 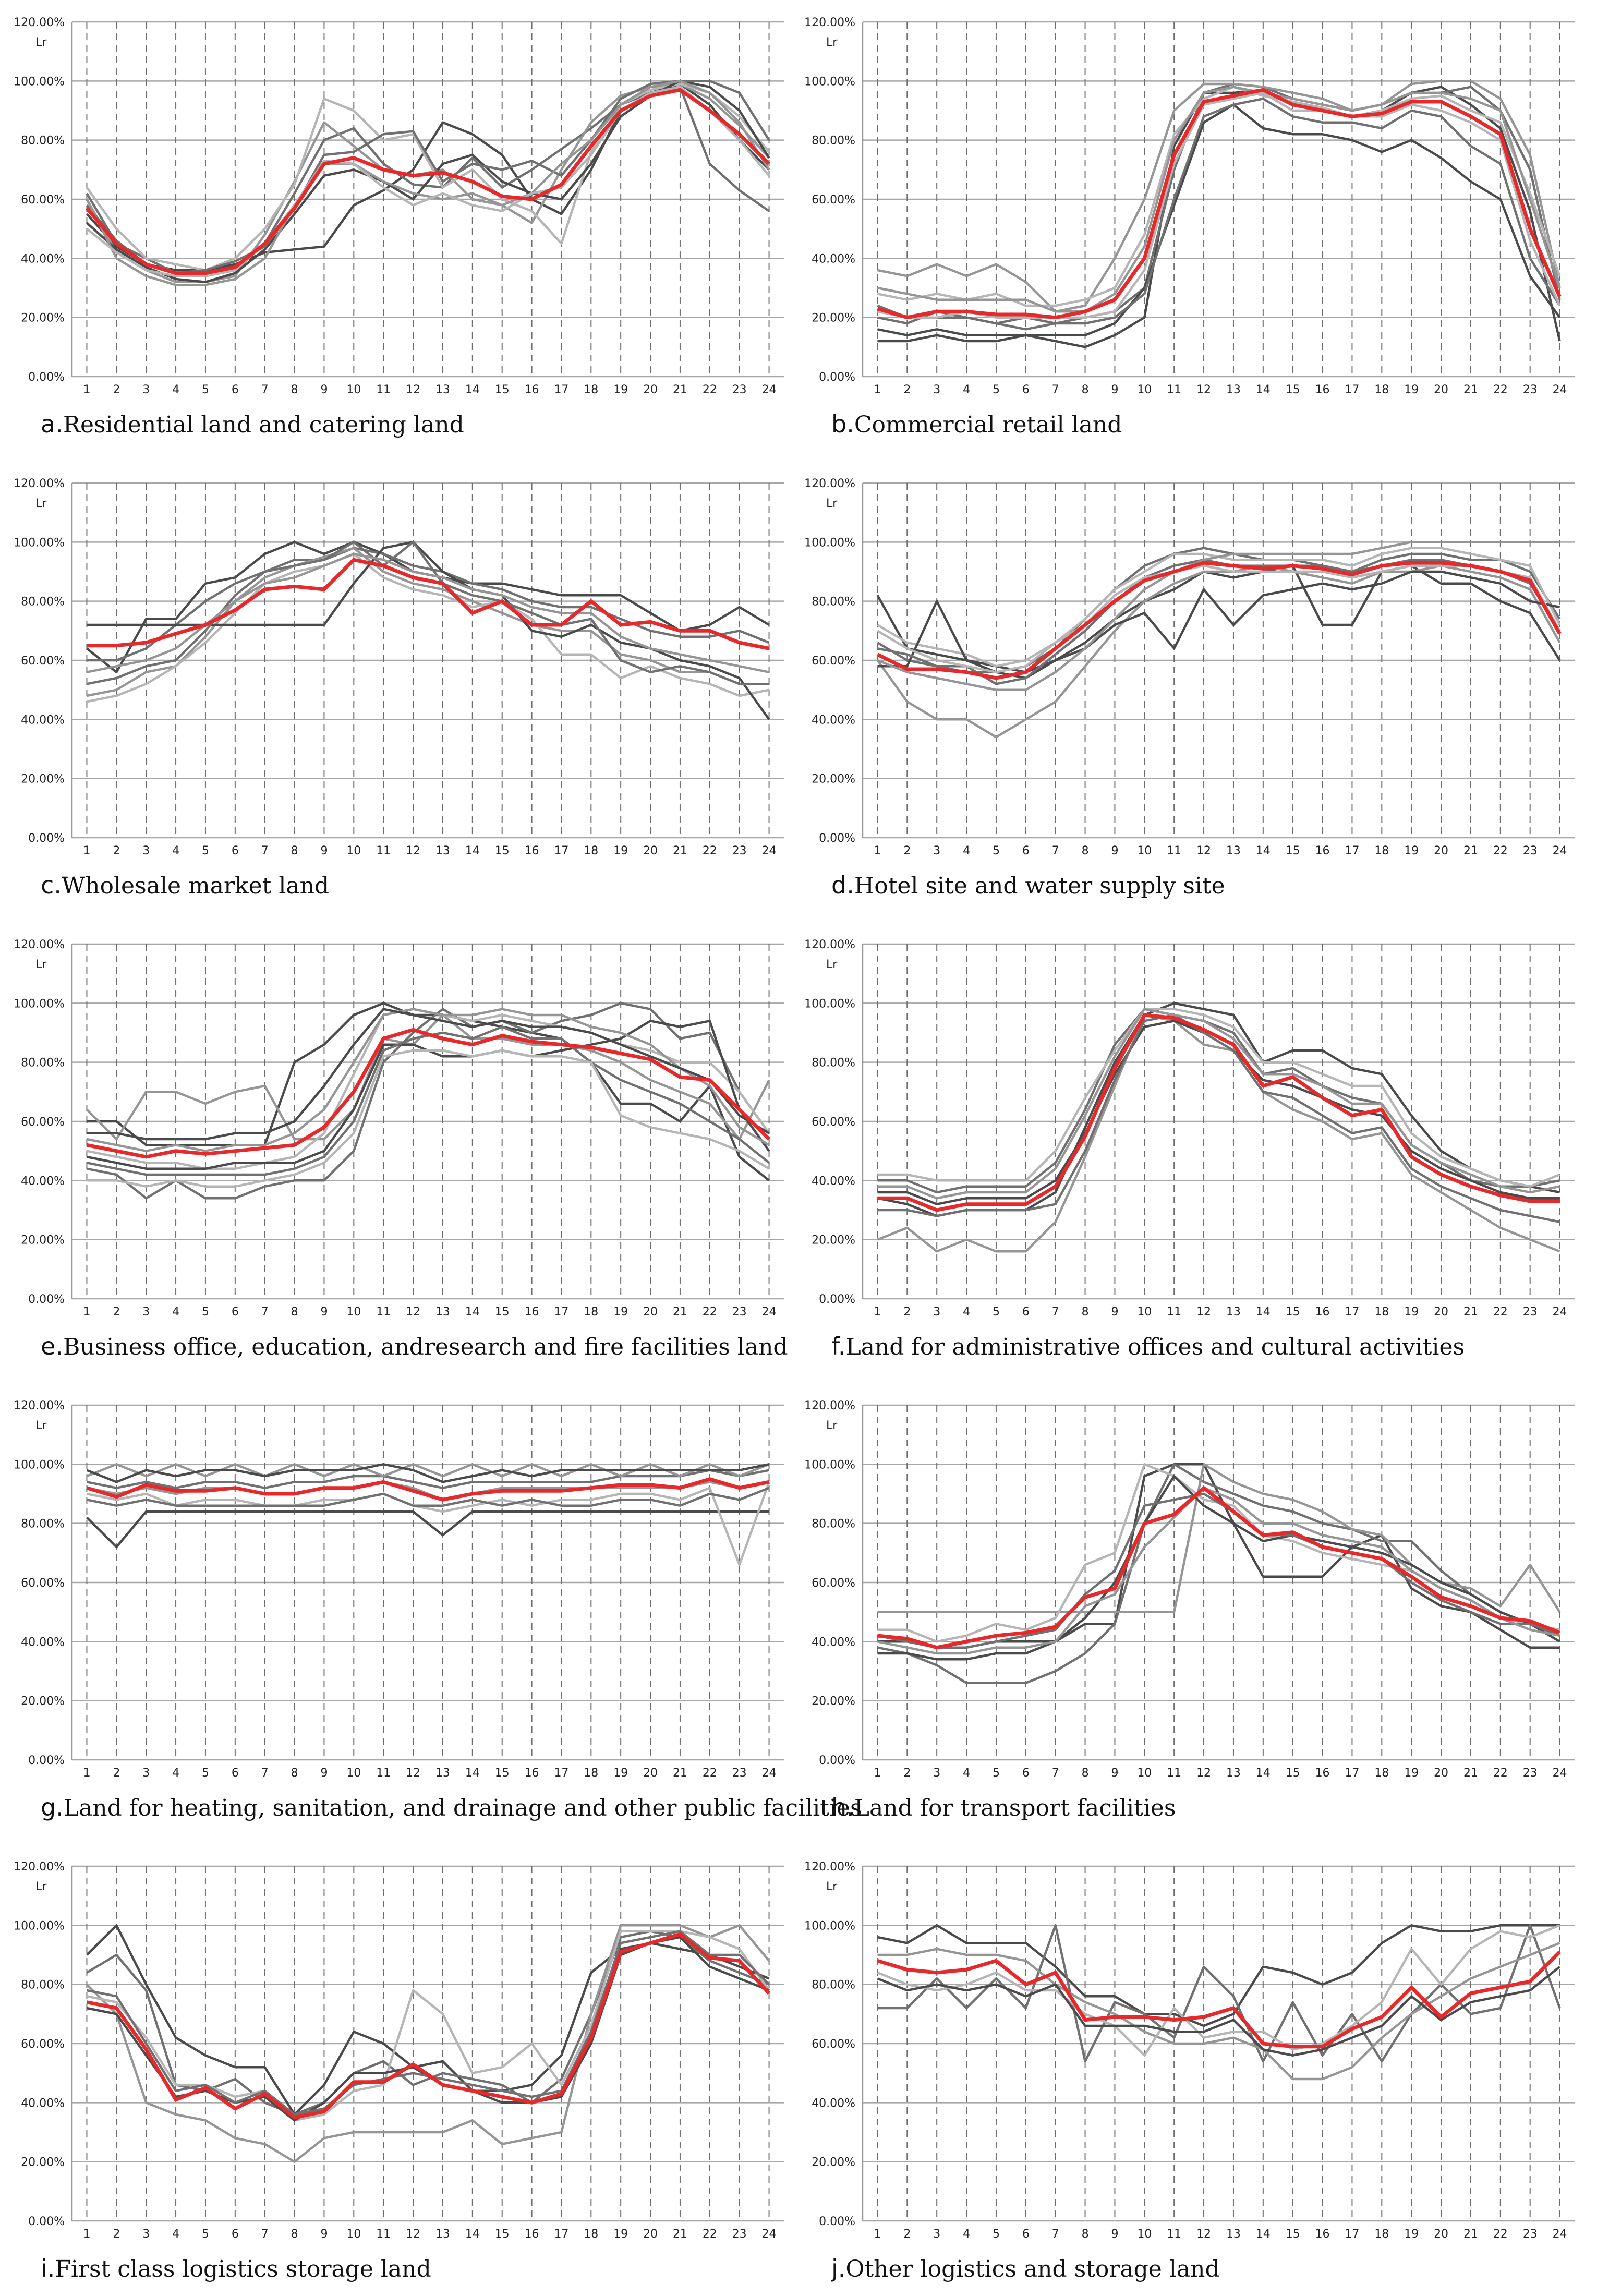 I want to click on x-tick-label: 6, so click(x=235, y=2234).